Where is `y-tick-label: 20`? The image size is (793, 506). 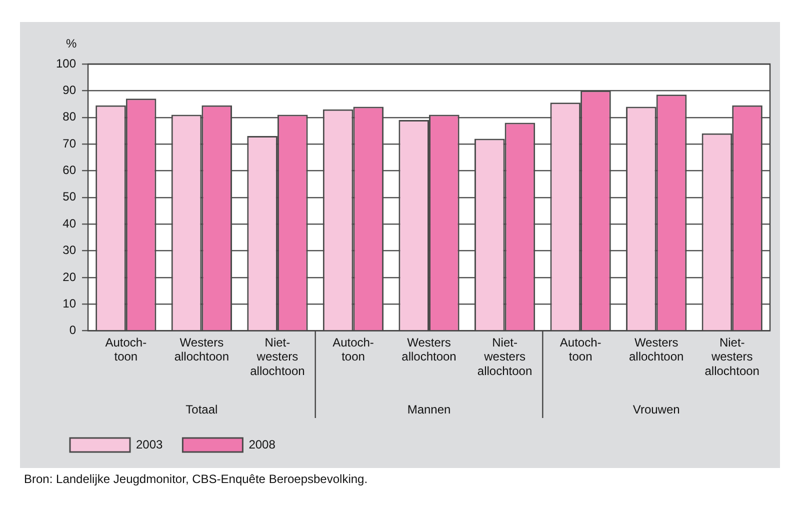 y-tick-label: 20 is located at coordinates (69, 277).